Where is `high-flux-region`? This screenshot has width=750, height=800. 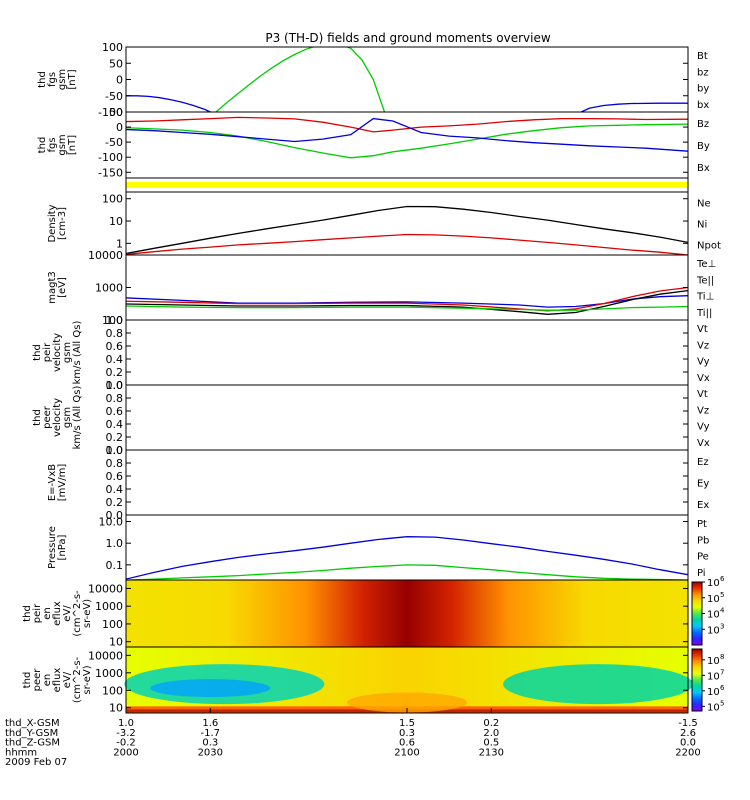 high-flux-region is located at coordinates (407, 702).